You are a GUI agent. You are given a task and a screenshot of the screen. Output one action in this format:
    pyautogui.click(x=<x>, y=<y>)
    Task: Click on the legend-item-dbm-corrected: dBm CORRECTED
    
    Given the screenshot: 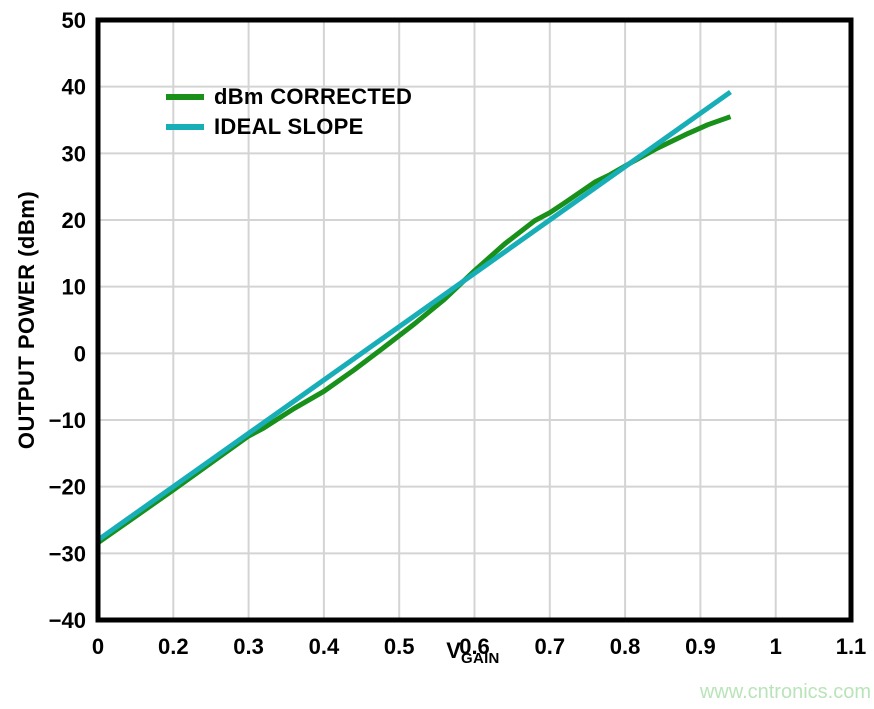 What is the action you would take?
    pyautogui.click(x=289, y=97)
    